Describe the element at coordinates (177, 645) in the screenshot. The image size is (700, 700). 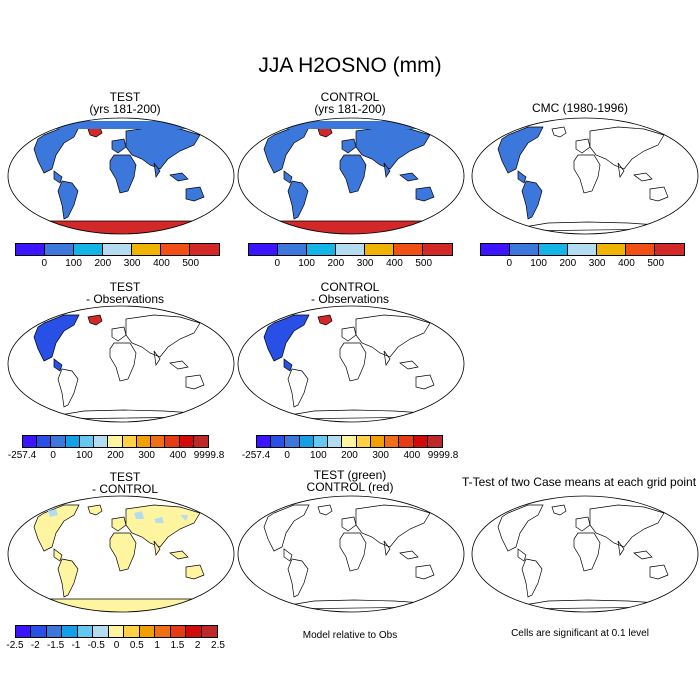
I see `colorbar-tick-label: 1.5` at that location.